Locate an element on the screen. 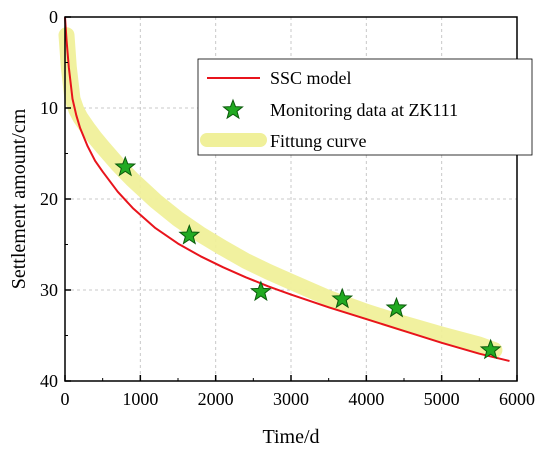  legend-label-ssc-model: SSC model is located at coordinates (311, 78).